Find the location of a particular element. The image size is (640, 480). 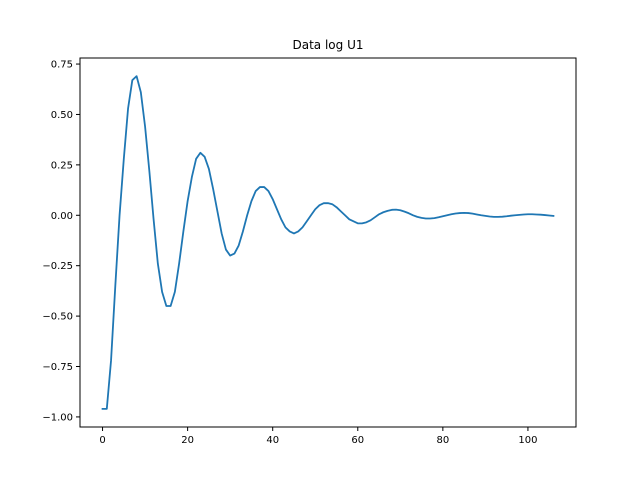

chart-title: Data log U1 is located at coordinates (328, 45).